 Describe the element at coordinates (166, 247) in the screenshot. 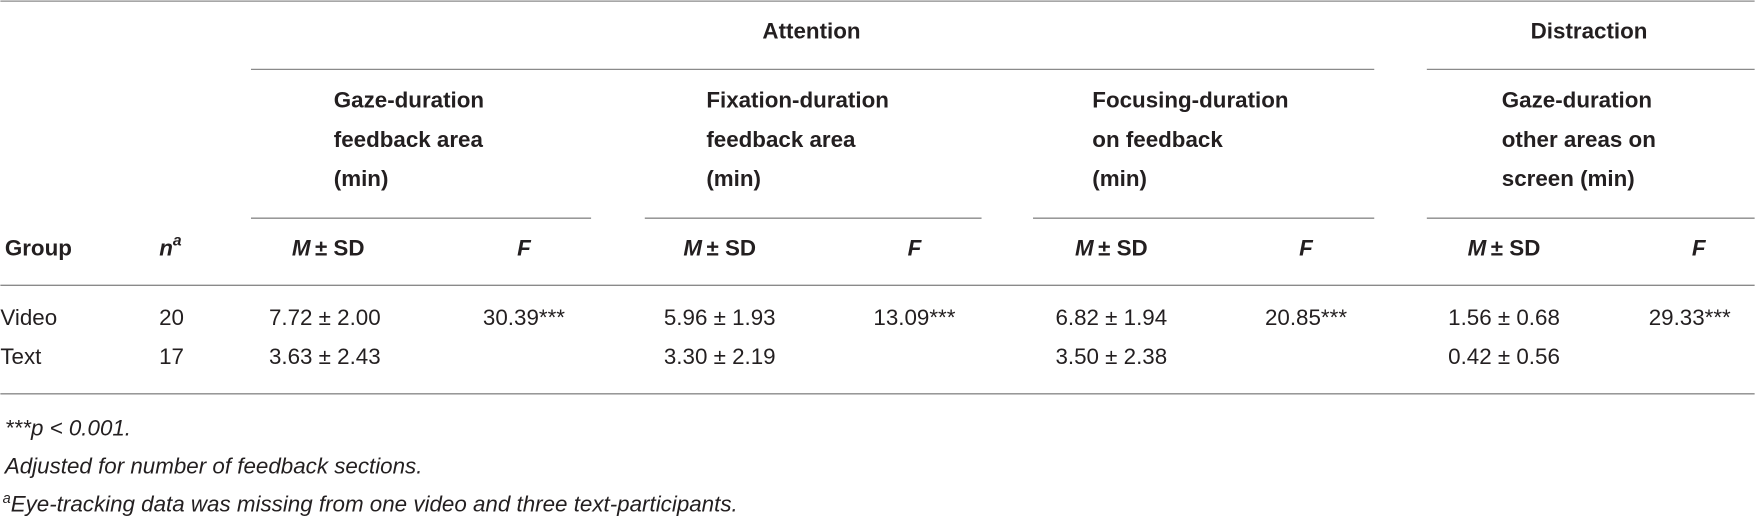

I see `column-header-n: n` at that location.